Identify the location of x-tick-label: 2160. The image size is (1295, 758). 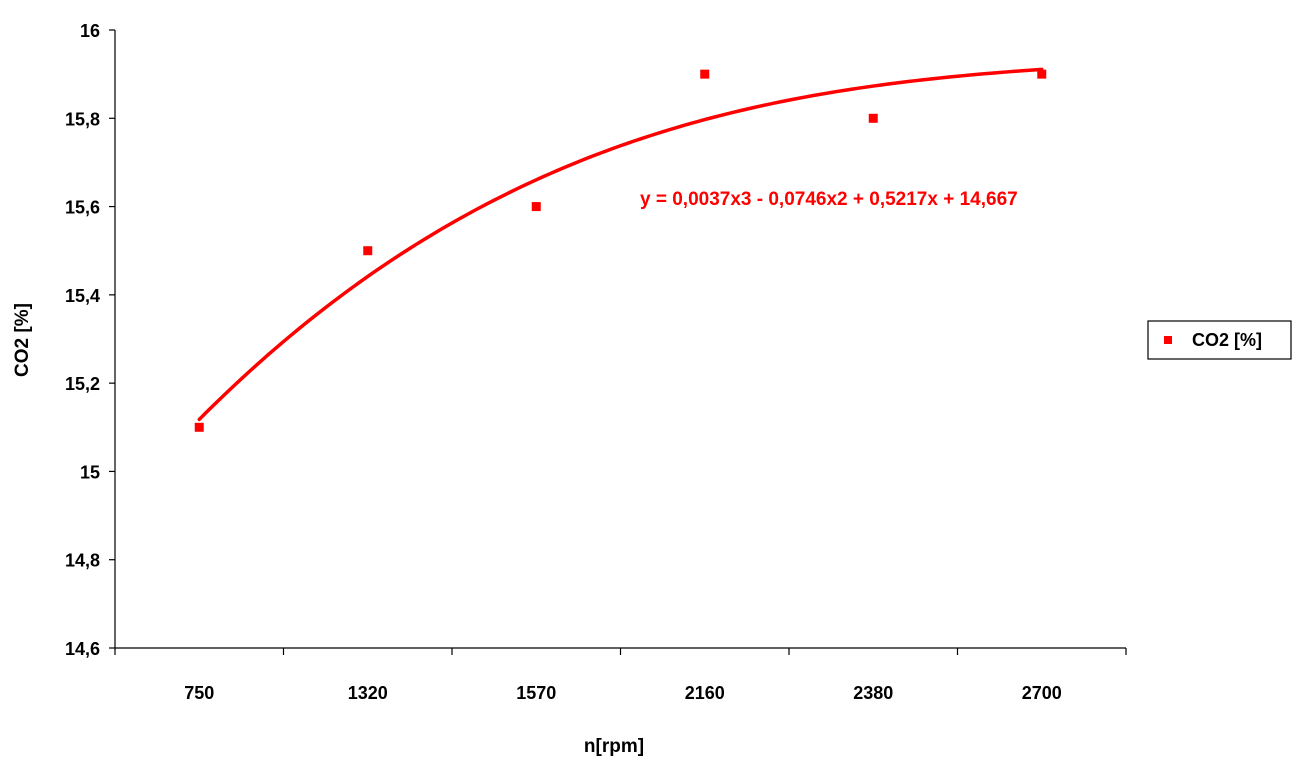
(705, 693).